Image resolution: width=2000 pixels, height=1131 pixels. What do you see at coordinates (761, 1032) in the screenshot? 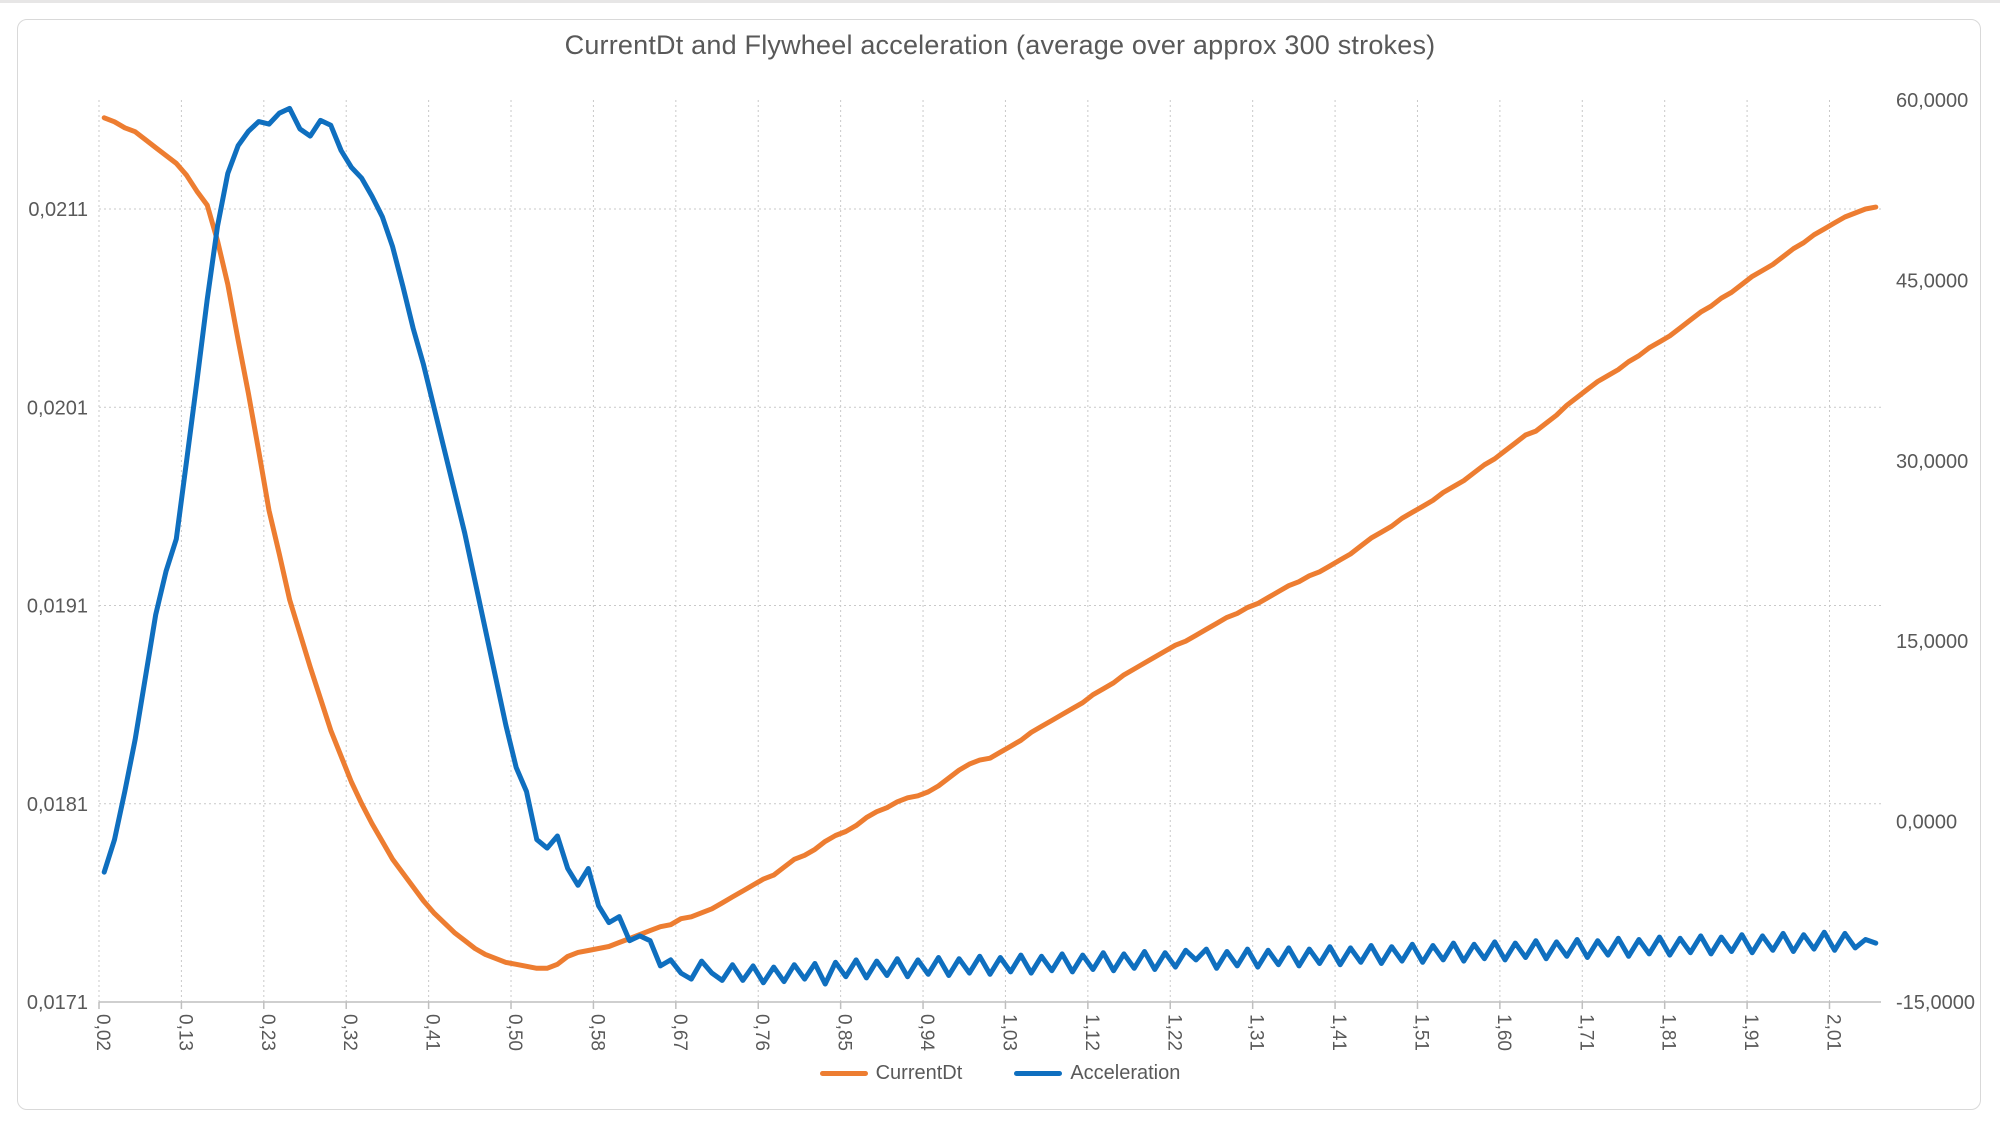
I see `x-axis-label: 0,76` at bounding box center [761, 1032].